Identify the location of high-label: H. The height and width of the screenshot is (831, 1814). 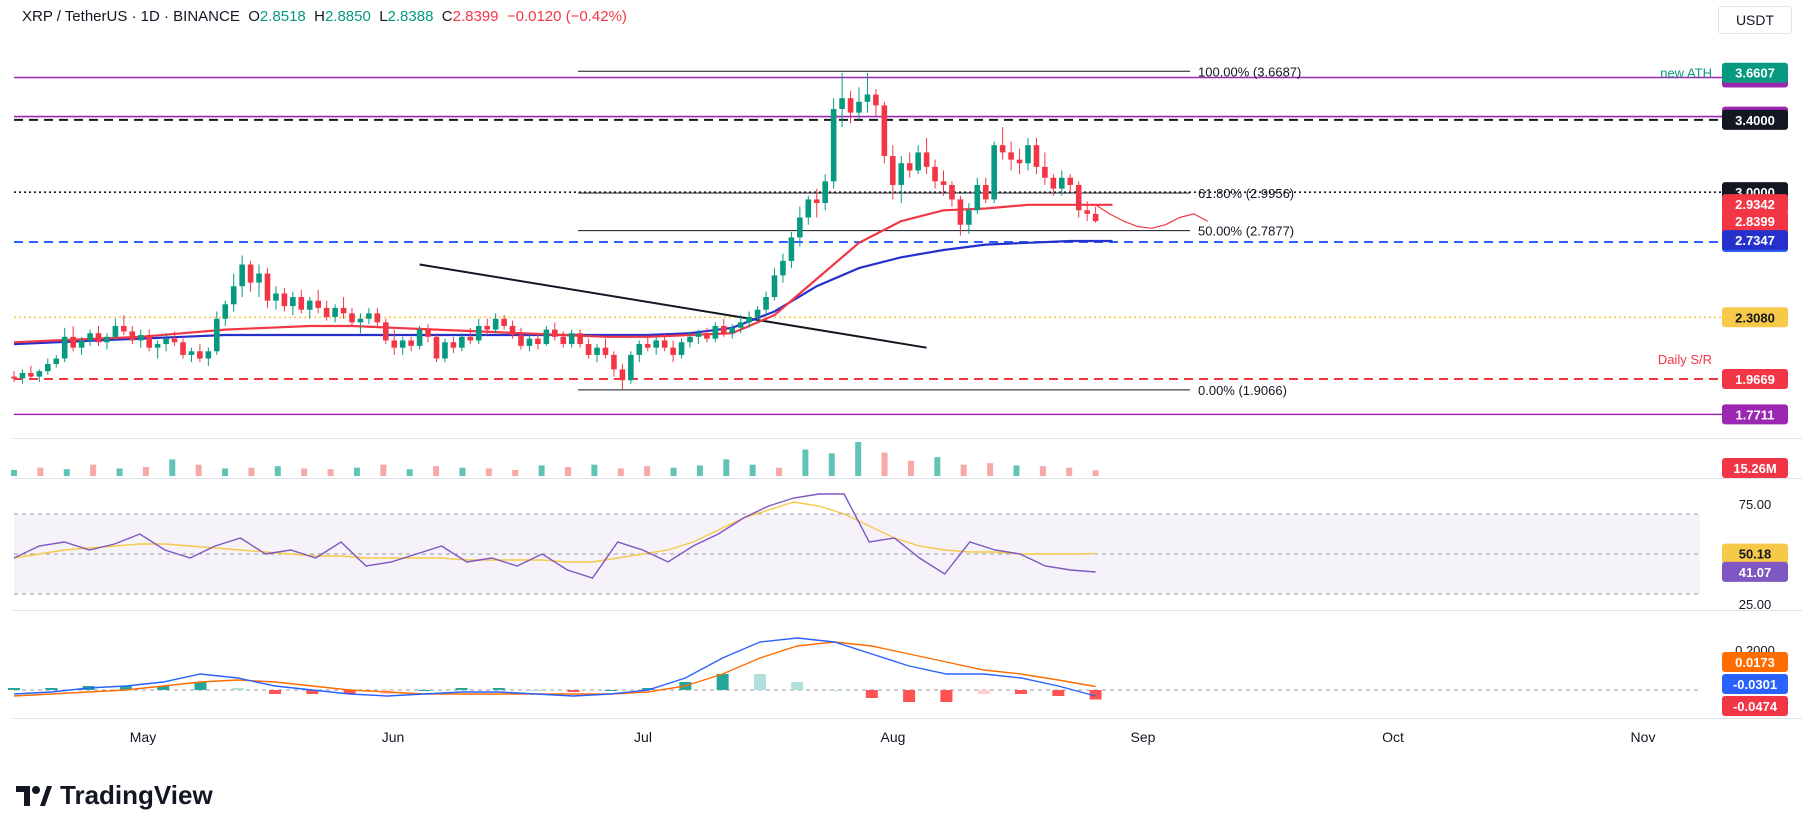
(319, 16).